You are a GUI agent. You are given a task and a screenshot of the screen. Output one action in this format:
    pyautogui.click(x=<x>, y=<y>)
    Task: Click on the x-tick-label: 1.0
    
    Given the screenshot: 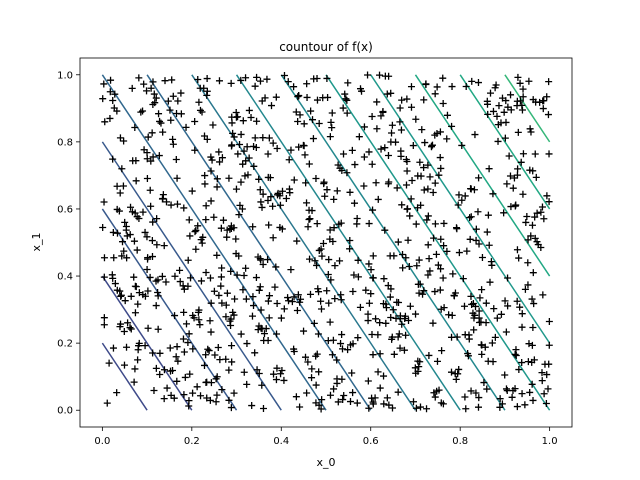 What is the action you would take?
    pyautogui.click(x=550, y=441)
    